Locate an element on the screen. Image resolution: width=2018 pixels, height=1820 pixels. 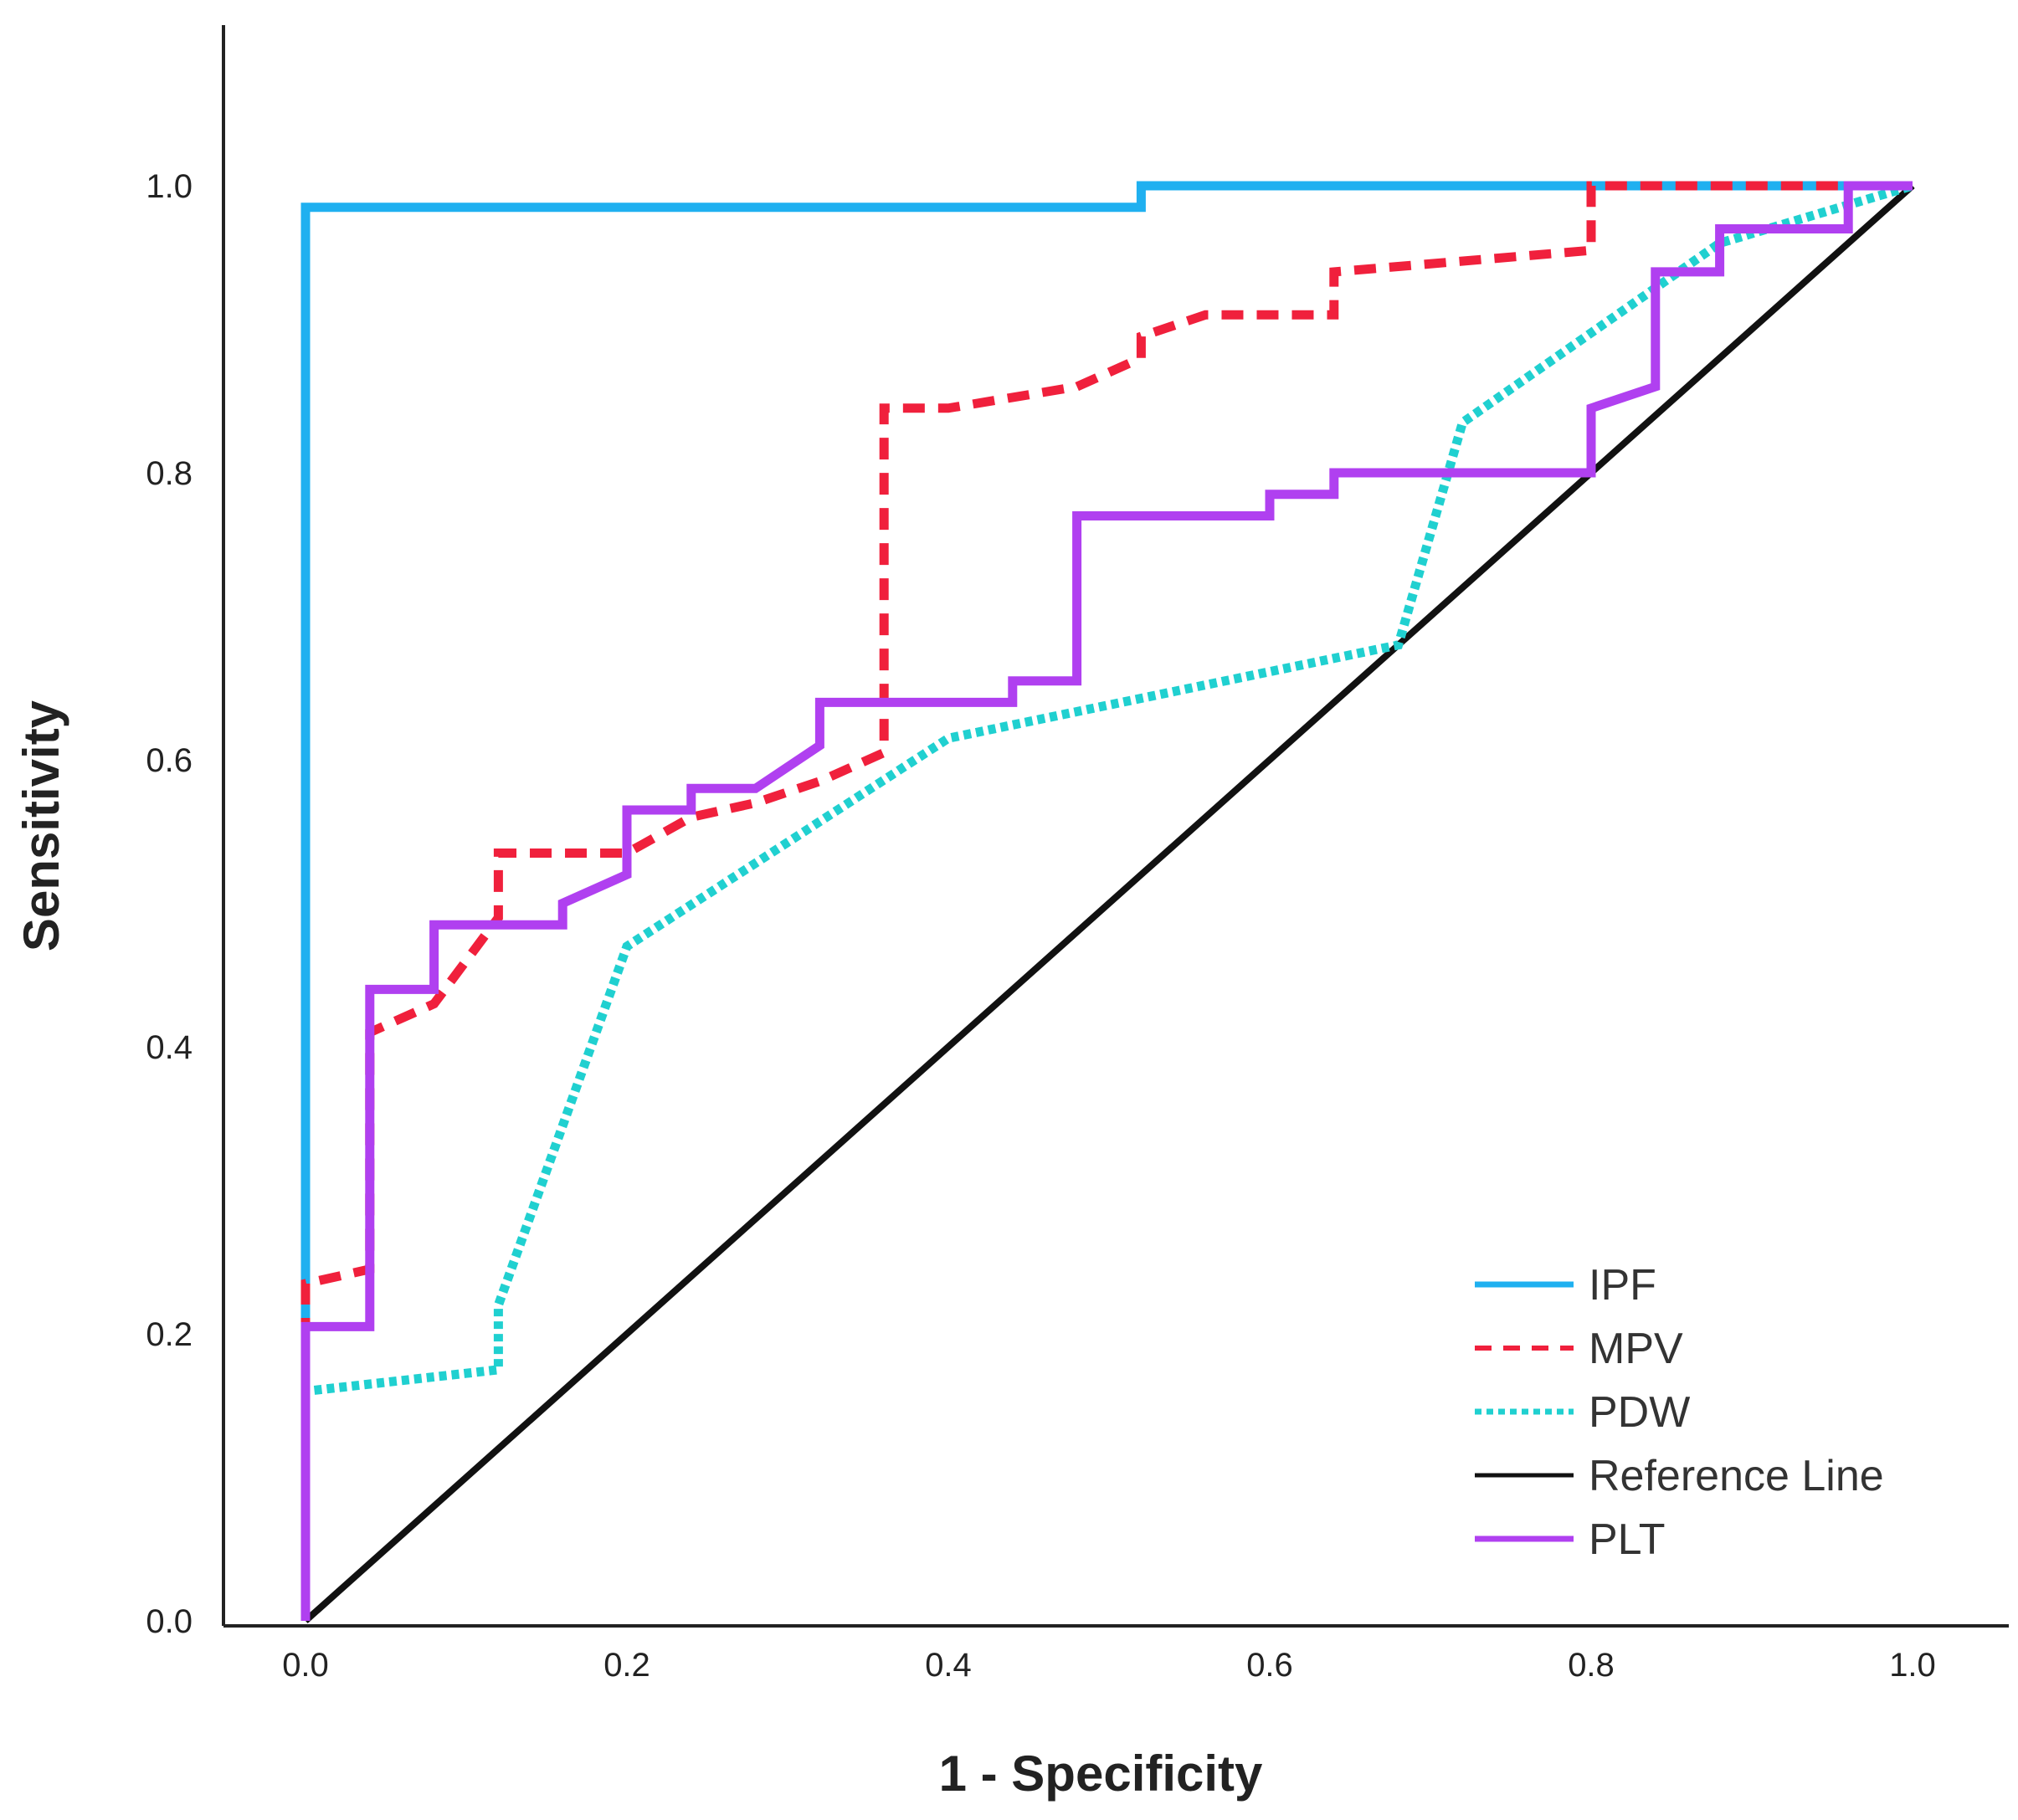
x-tick-label-0.8: 0.8 is located at coordinates (1591, 1665).